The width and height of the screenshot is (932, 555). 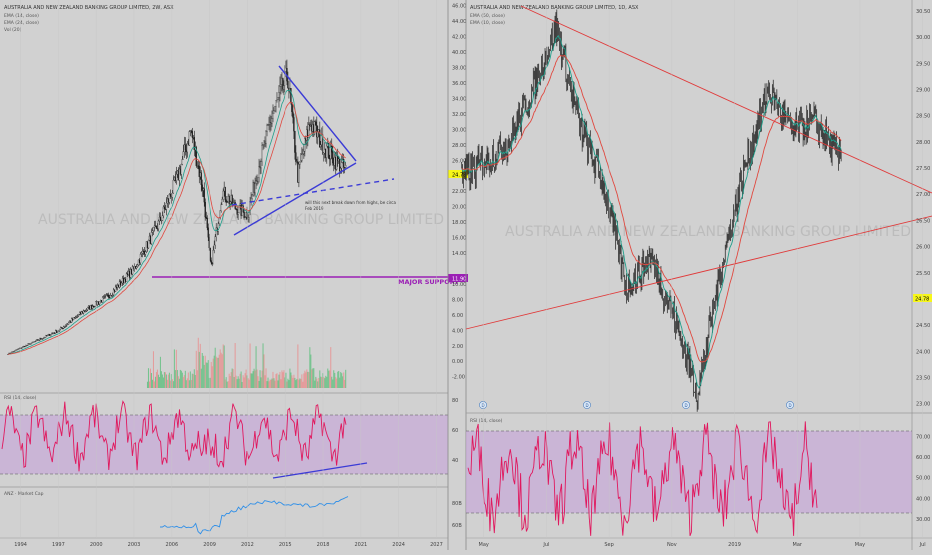 What do you see at coordinates (455, 401) in the screenshot?
I see `left-rsi-axis-80: 80` at bounding box center [455, 401].